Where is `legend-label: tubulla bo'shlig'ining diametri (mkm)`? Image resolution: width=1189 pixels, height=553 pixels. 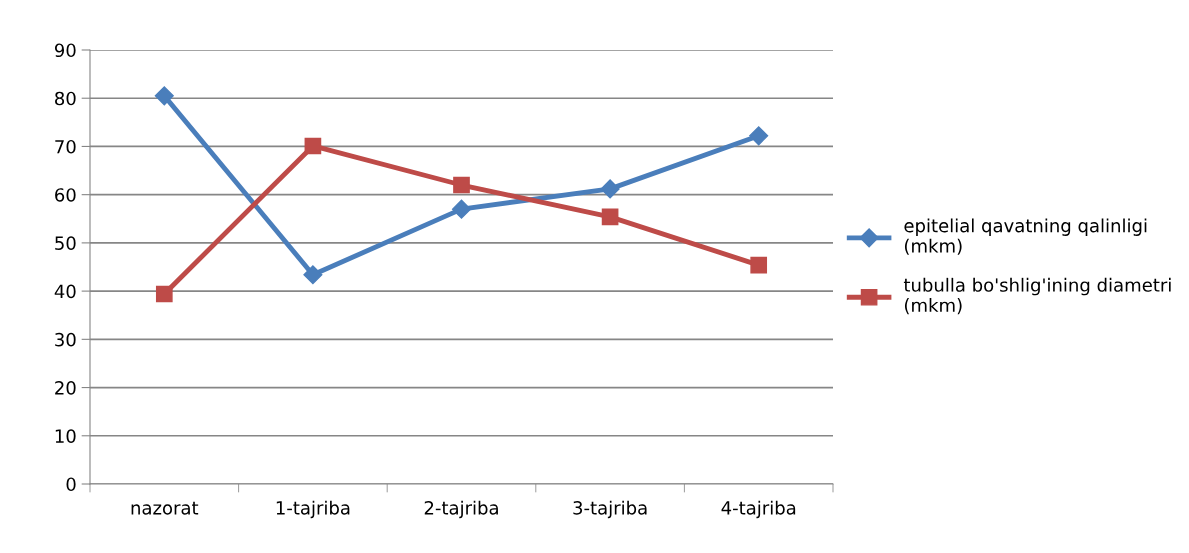 legend-label: tubulla bo'shlig'ining diametri (mkm) is located at coordinates (1037, 296).